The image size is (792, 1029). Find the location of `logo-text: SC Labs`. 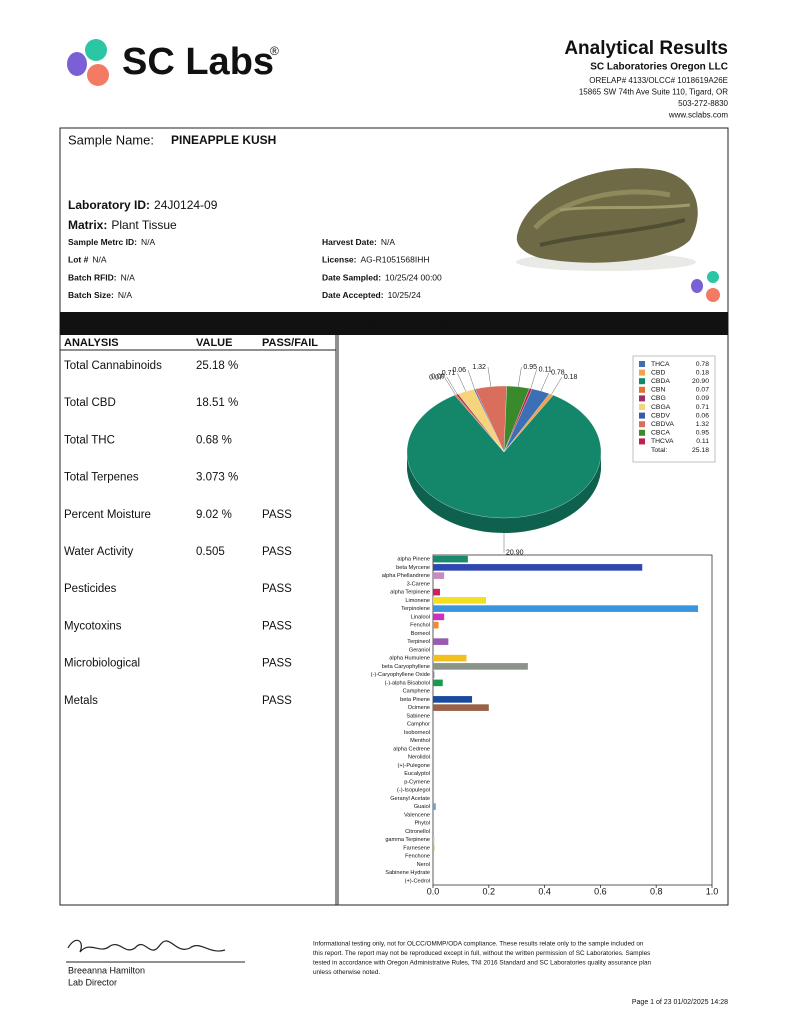

logo-text: SC Labs is located at coordinates (198, 62).